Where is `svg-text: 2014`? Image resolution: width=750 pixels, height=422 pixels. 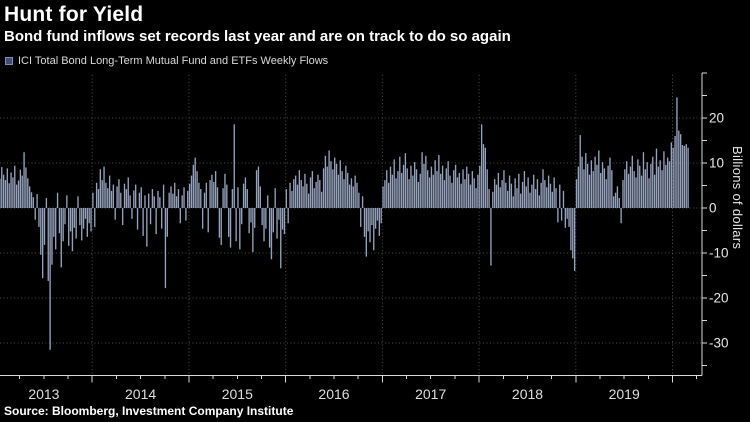
svg-text: 2014 is located at coordinates (140, 394).